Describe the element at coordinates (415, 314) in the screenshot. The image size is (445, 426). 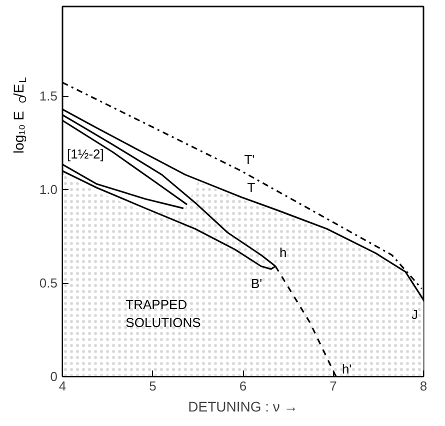
I see `annotation: J` at that location.